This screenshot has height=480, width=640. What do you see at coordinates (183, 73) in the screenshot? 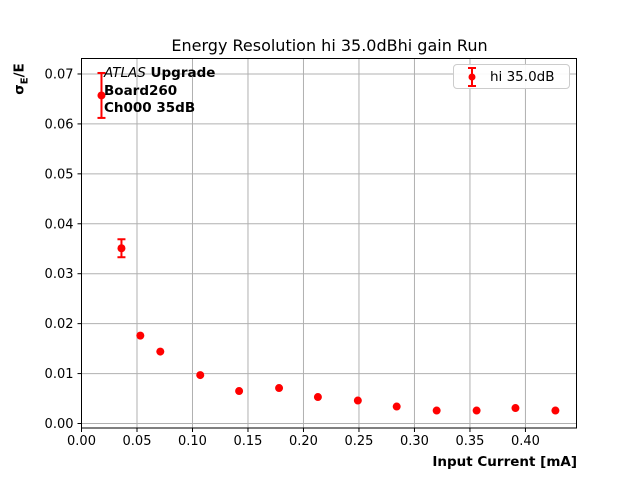
I see `annotation-upgrade: Upgrade` at bounding box center [183, 73].